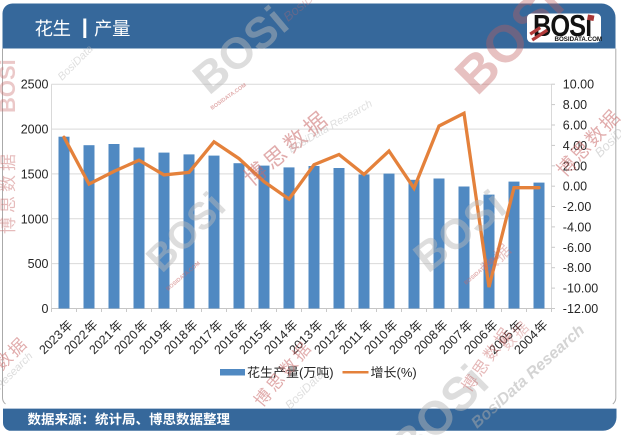  What do you see at coordinates (580, 309) in the screenshot?
I see `svg-text: -12.00` at bounding box center [580, 309].